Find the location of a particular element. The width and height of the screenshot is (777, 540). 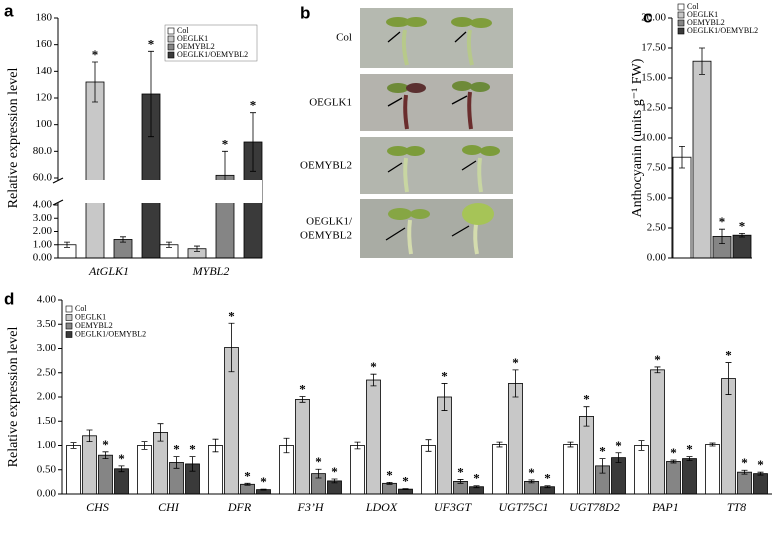

y-tick-label: 1.50 is located at coordinates (47, 421).